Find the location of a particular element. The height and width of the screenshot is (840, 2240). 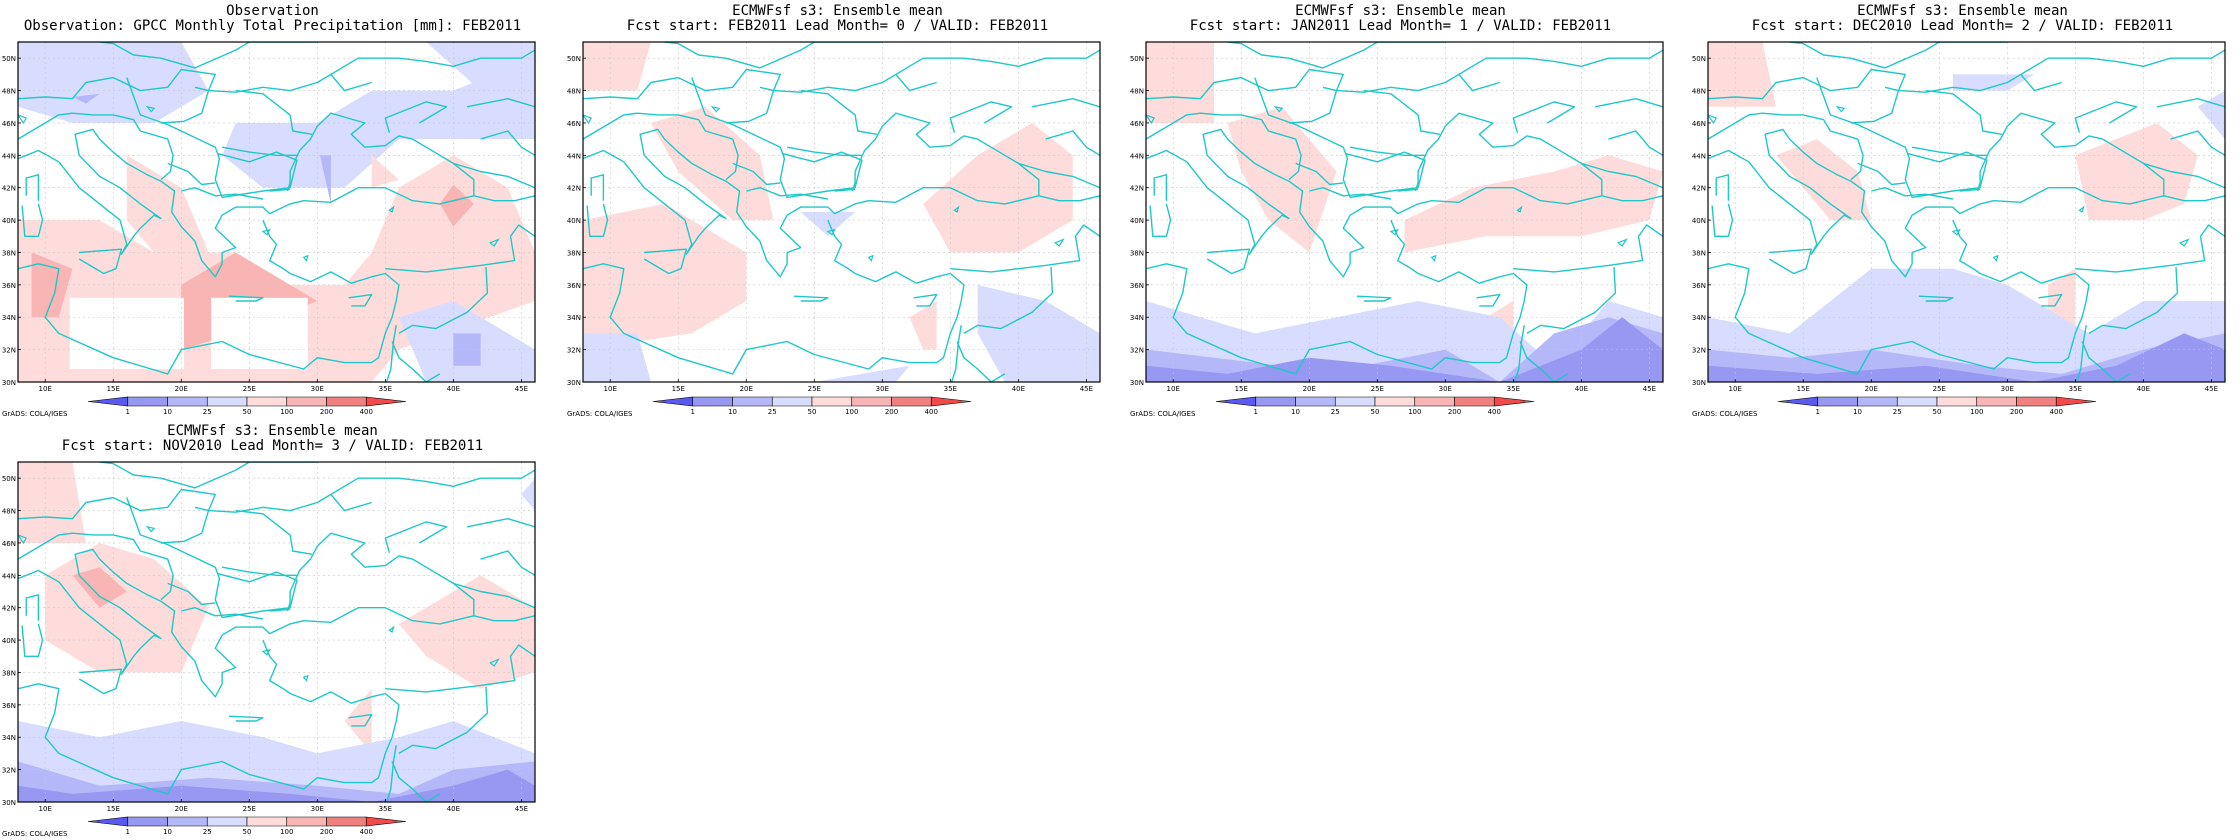

lon-tick-label: 35E is located at coordinates (385, 389).